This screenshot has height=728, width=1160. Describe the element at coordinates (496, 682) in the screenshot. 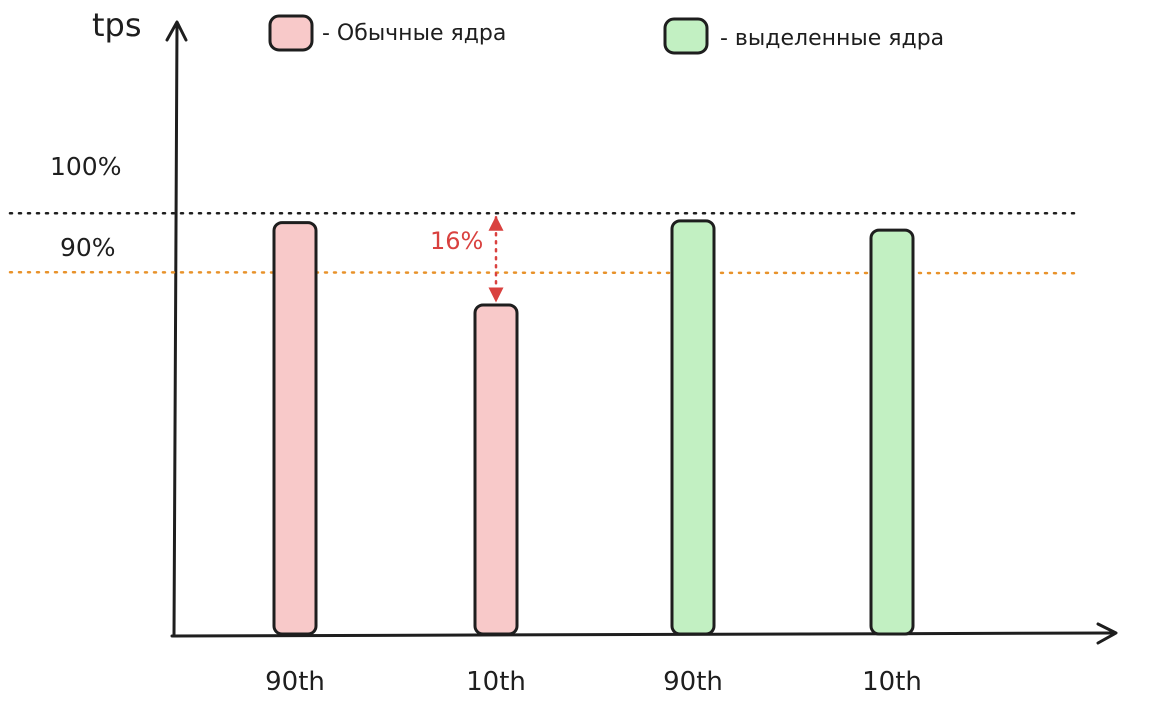

I see `x-tick-label-1: 10th` at that location.